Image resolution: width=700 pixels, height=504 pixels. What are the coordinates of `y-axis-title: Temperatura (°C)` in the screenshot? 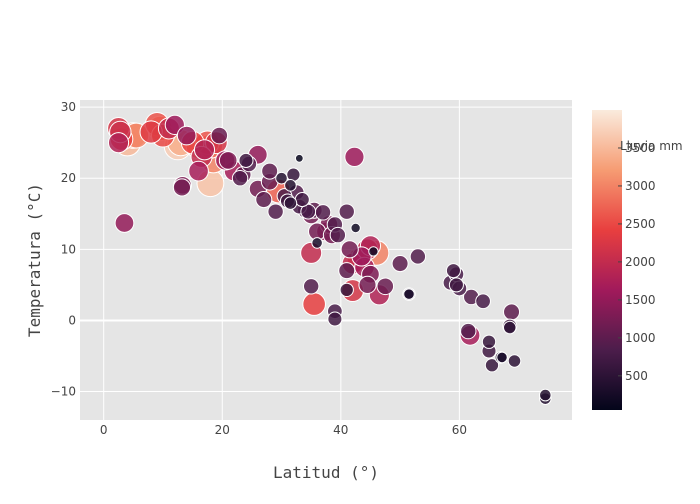 It's located at (34, 260).